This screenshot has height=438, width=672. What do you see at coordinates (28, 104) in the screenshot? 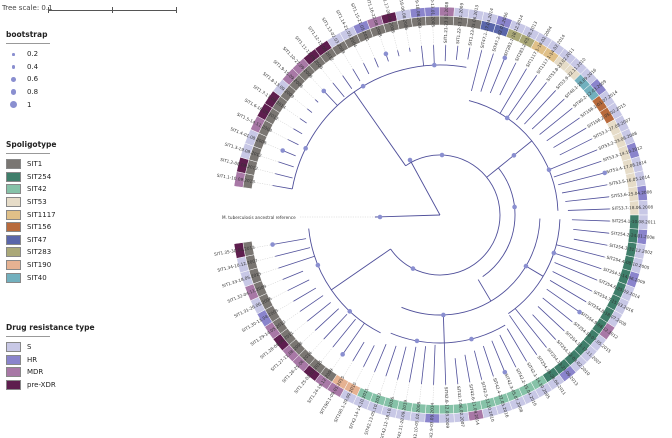
I see `bootstrap-legend-item: 1` at bounding box center [28, 104].